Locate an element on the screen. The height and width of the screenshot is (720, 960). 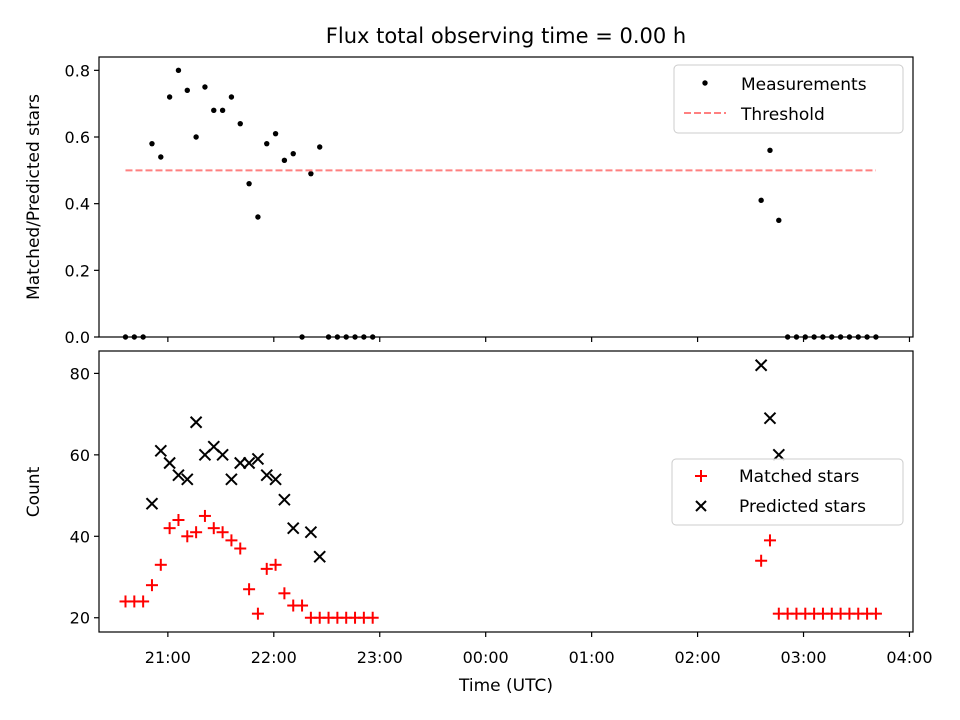
y-tick-label: 0.6 is located at coordinates (77, 137).